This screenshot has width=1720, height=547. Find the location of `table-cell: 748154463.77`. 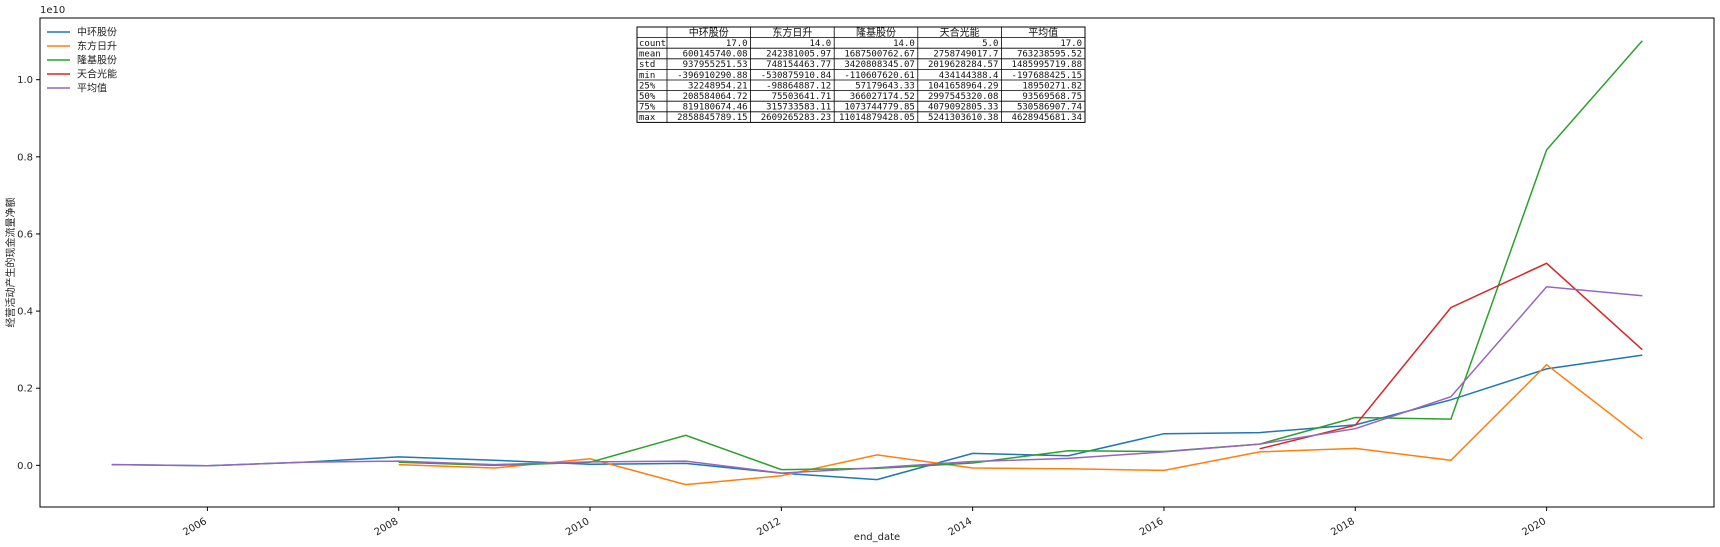

table-cell: 748154463.77 is located at coordinates (798, 65).